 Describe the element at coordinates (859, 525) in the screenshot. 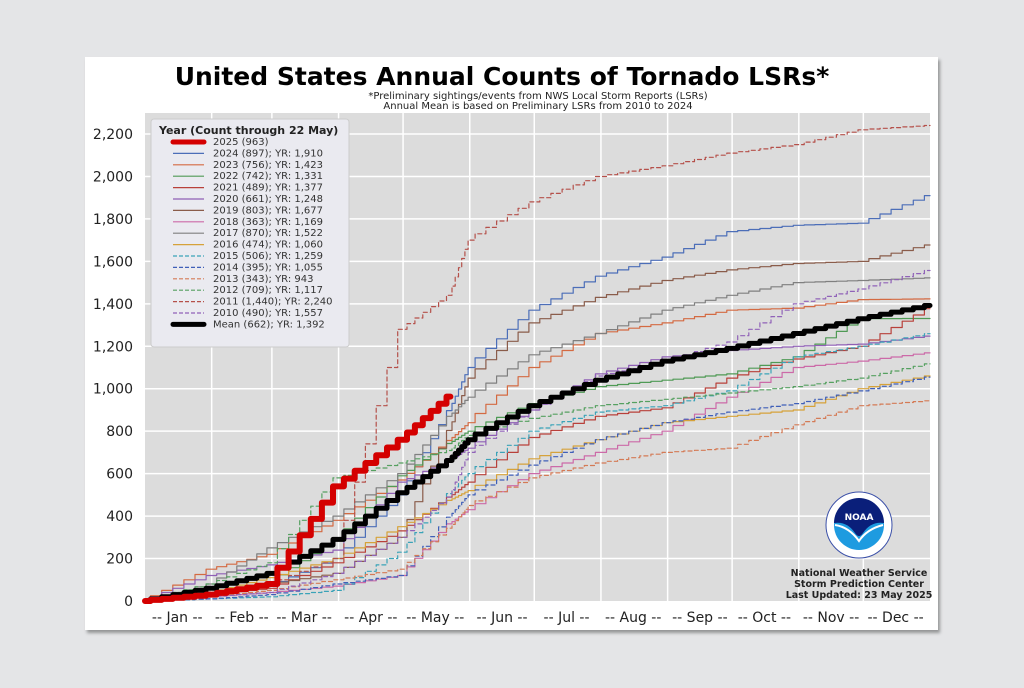

I see `noaa-logo-icon: NOAA` at that location.